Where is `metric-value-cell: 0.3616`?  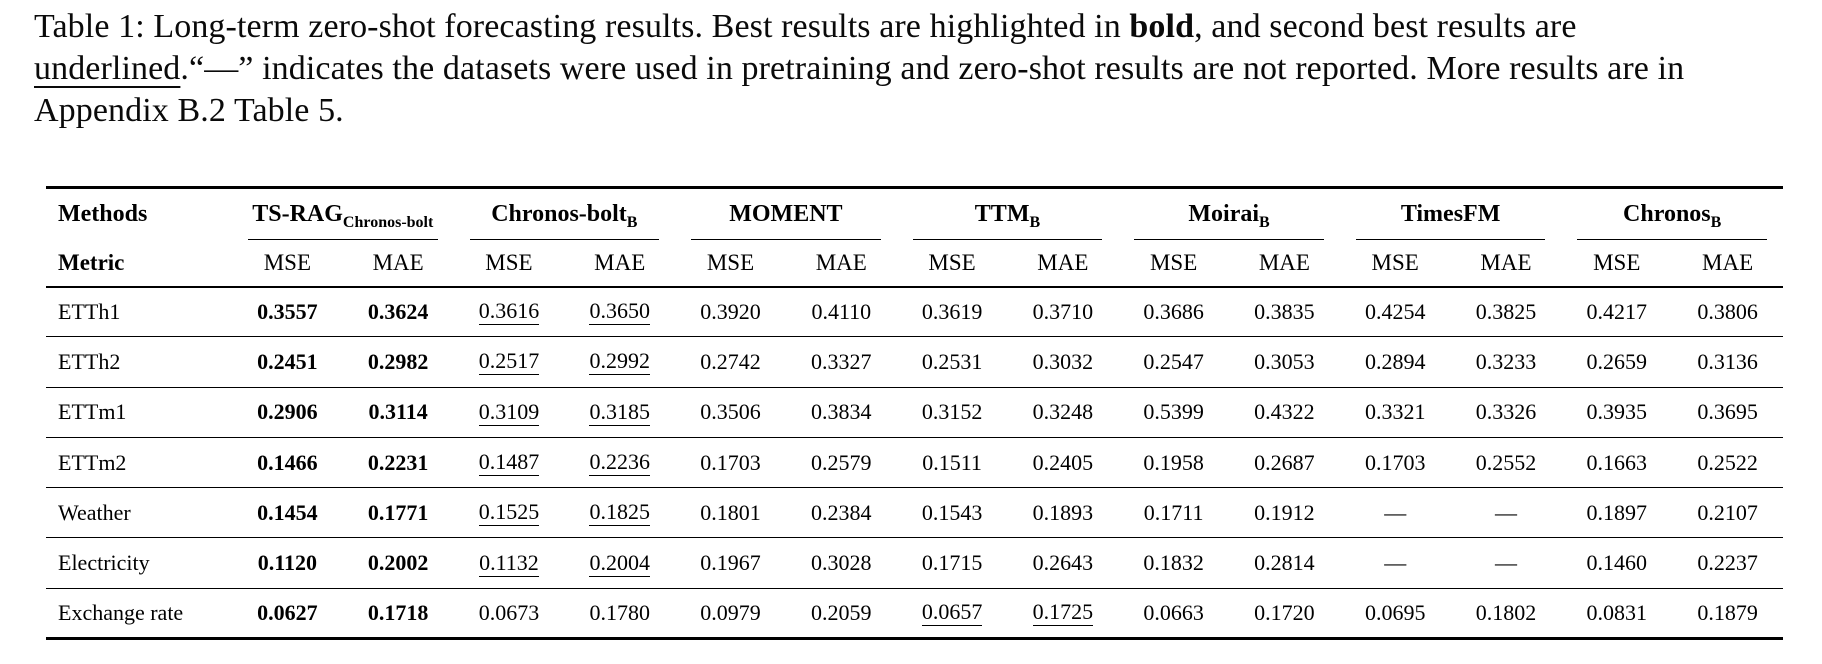 metric-value-cell: 0.3616 is located at coordinates (509, 312).